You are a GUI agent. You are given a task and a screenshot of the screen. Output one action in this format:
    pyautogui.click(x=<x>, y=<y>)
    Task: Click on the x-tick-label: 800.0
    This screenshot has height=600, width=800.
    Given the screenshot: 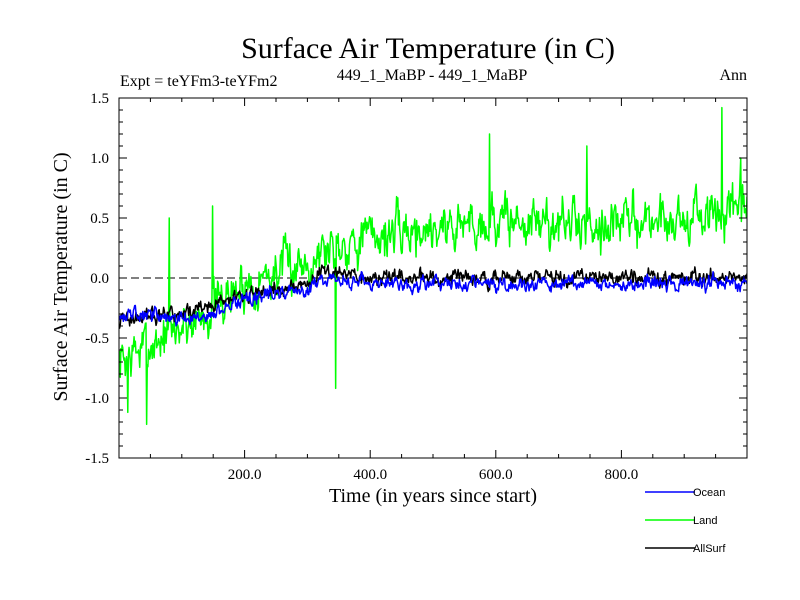 What is the action you would take?
    pyautogui.click(x=622, y=475)
    